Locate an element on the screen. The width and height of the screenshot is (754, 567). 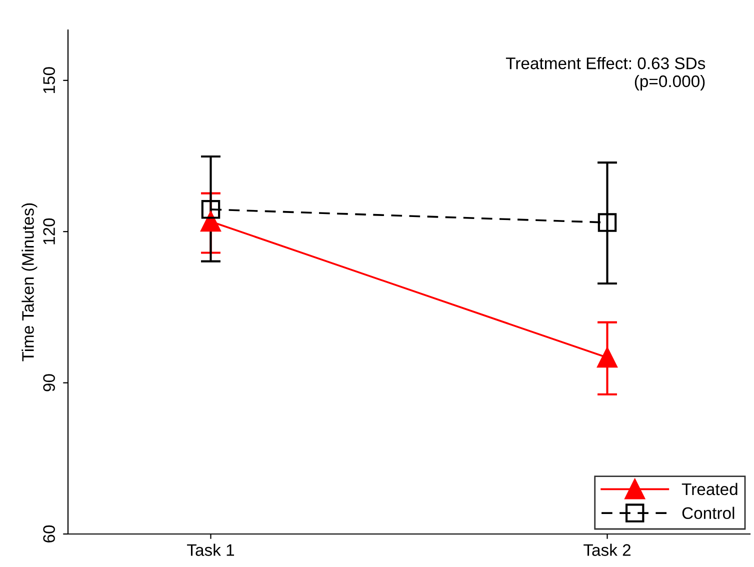
x-tick-label: Task 2 is located at coordinates (607, 550).